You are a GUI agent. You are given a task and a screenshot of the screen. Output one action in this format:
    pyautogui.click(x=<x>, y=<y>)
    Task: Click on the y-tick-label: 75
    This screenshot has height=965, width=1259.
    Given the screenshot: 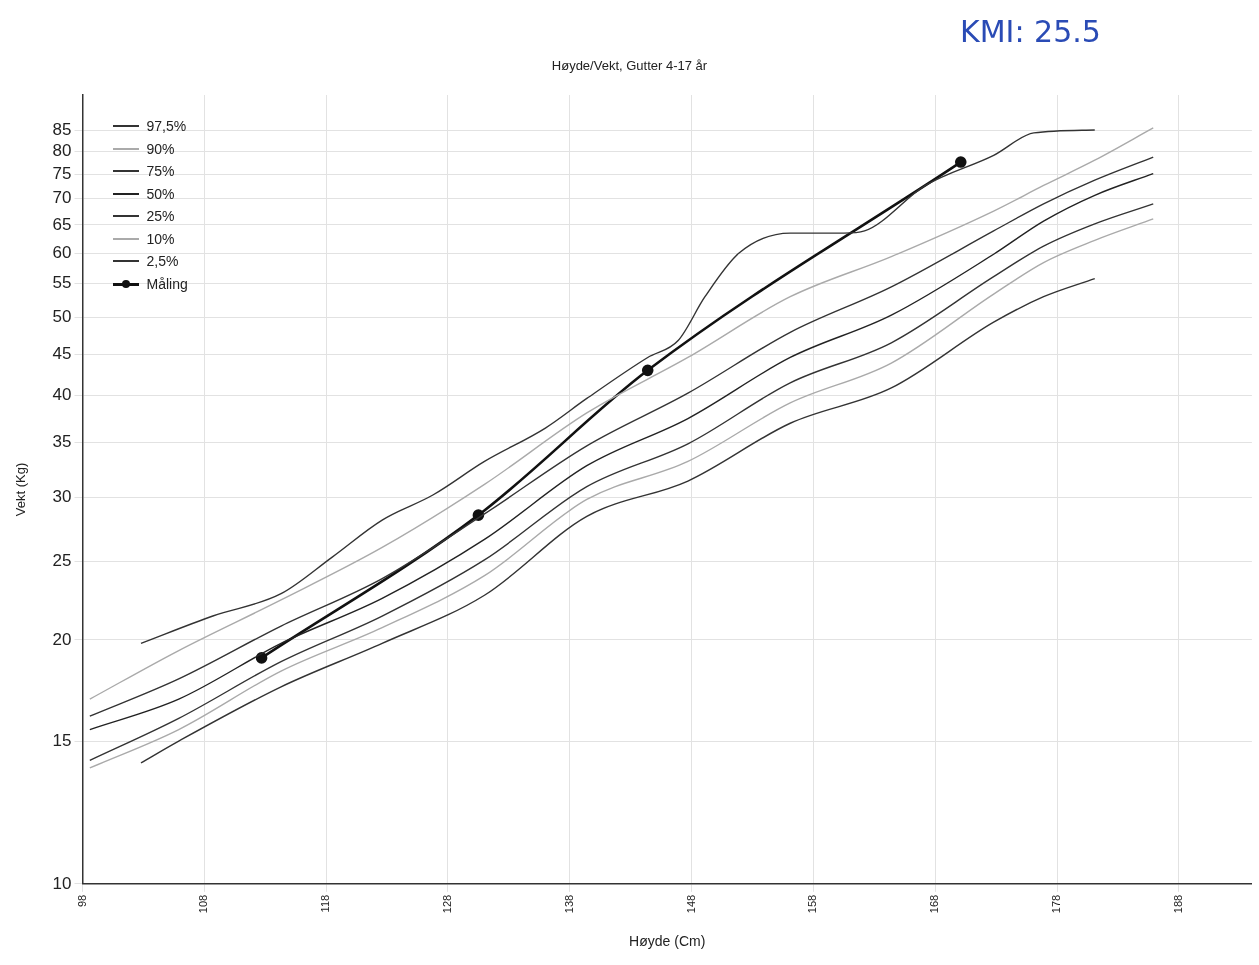 What is the action you would take?
    pyautogui.click(x=62, y=174)
    